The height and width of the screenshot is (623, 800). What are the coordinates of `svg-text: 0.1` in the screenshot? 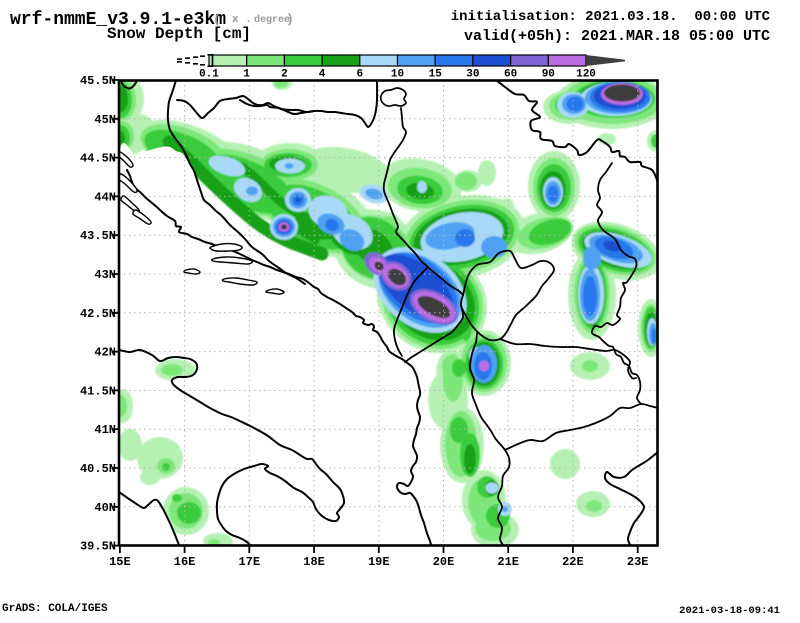 It's located at (209, 75).